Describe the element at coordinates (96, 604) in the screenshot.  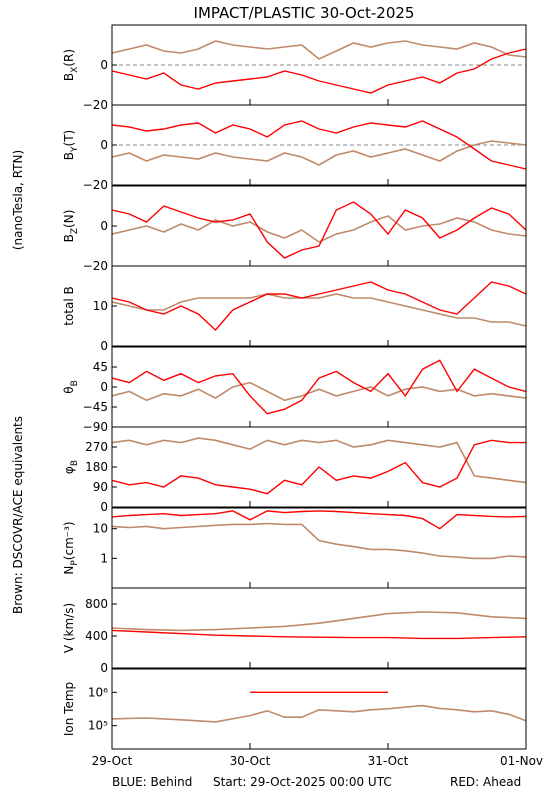
I see `y-tick-label: 800` at that location.